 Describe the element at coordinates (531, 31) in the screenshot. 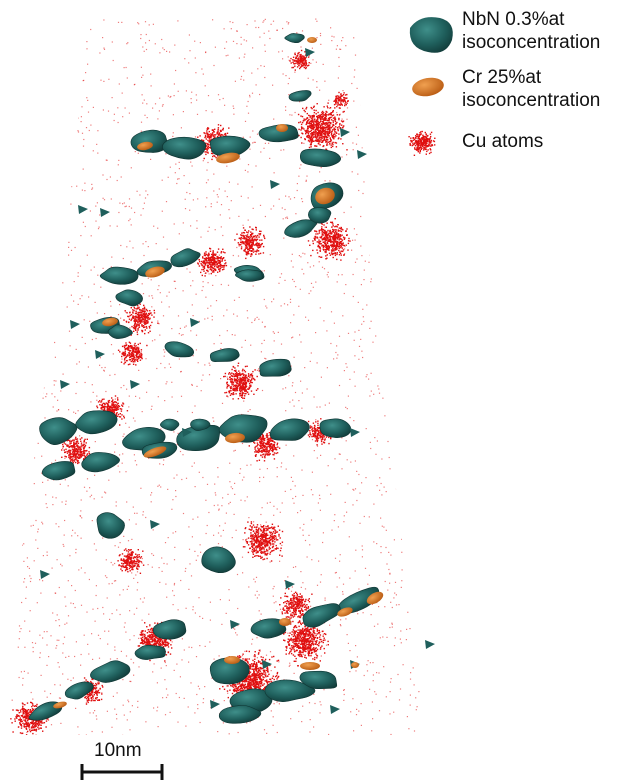

I see `legend-nbn-label: NbN 0.3%at isoconcentration` at that location.